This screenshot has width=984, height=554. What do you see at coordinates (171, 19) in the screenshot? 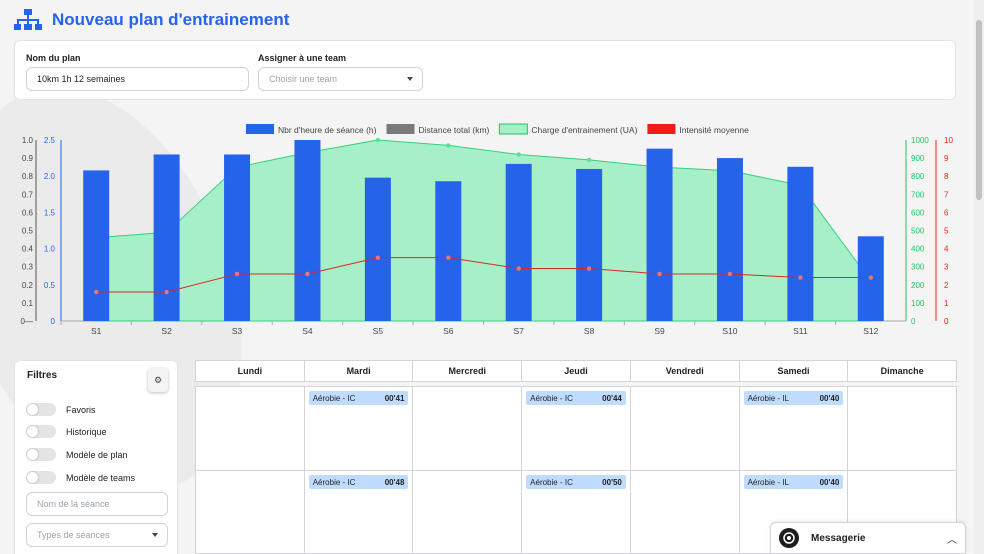
I see `page-title: Nouveau plan d'entrainement` at bounding box center [171, 19].